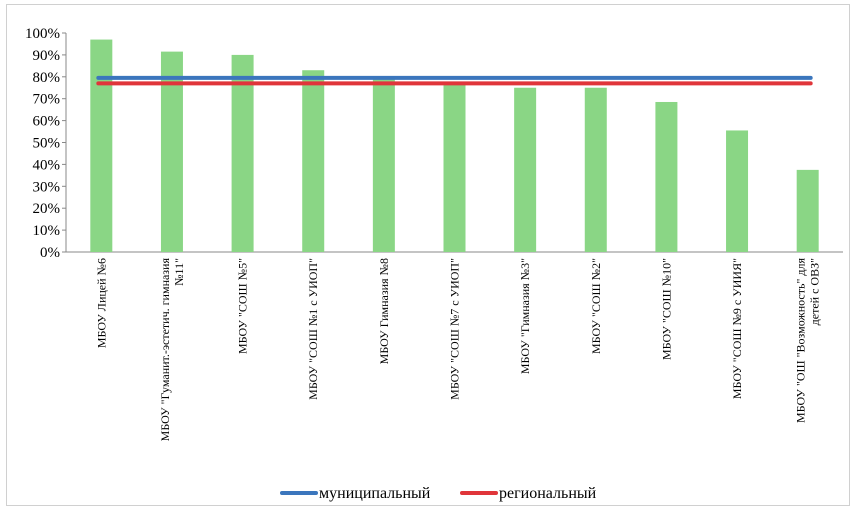 The width and height of the screenshot is (857, 513). Describe the element at coordinates (525, 316) in the screenshot. I see `x-tick-label: МБОУ "Гимназия №3"` at that location.